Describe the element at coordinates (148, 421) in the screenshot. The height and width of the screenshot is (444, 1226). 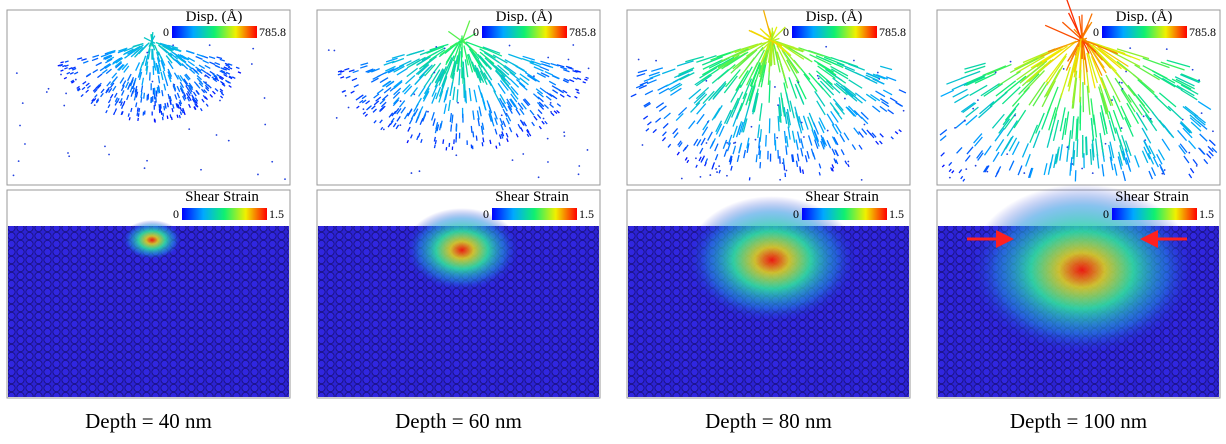
I see `caption: Depth = 40 nm` at that location.